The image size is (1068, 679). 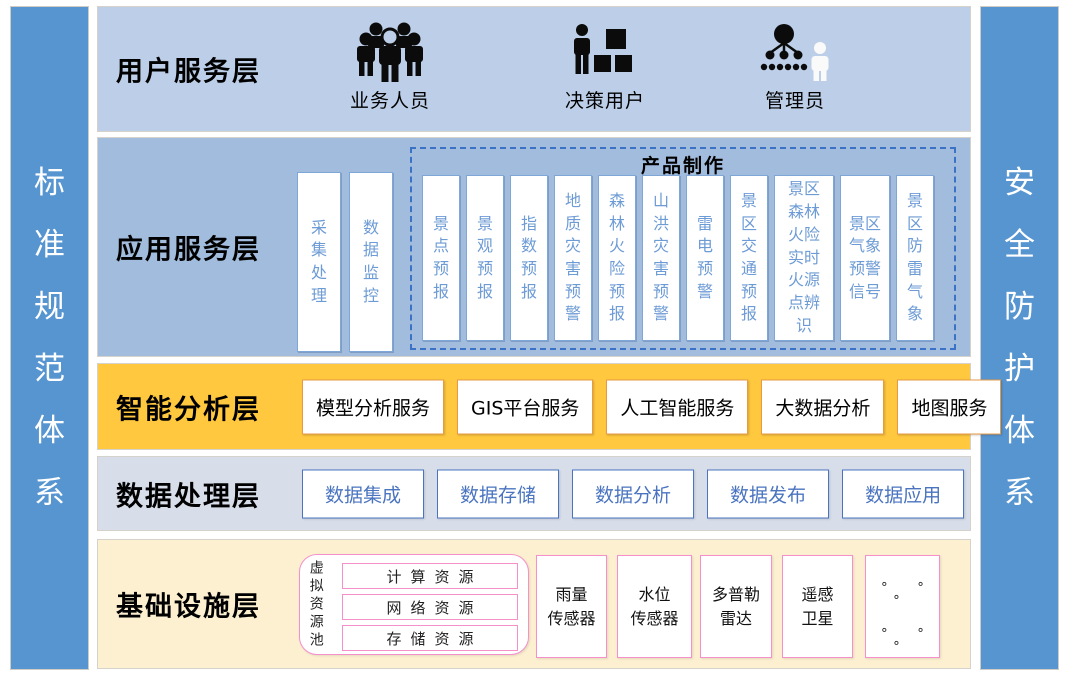 What do you see at coordinates (573, 258) in the screenshot?
I see `product-item: 地质灾害预警` at bounding box center [573, 258].